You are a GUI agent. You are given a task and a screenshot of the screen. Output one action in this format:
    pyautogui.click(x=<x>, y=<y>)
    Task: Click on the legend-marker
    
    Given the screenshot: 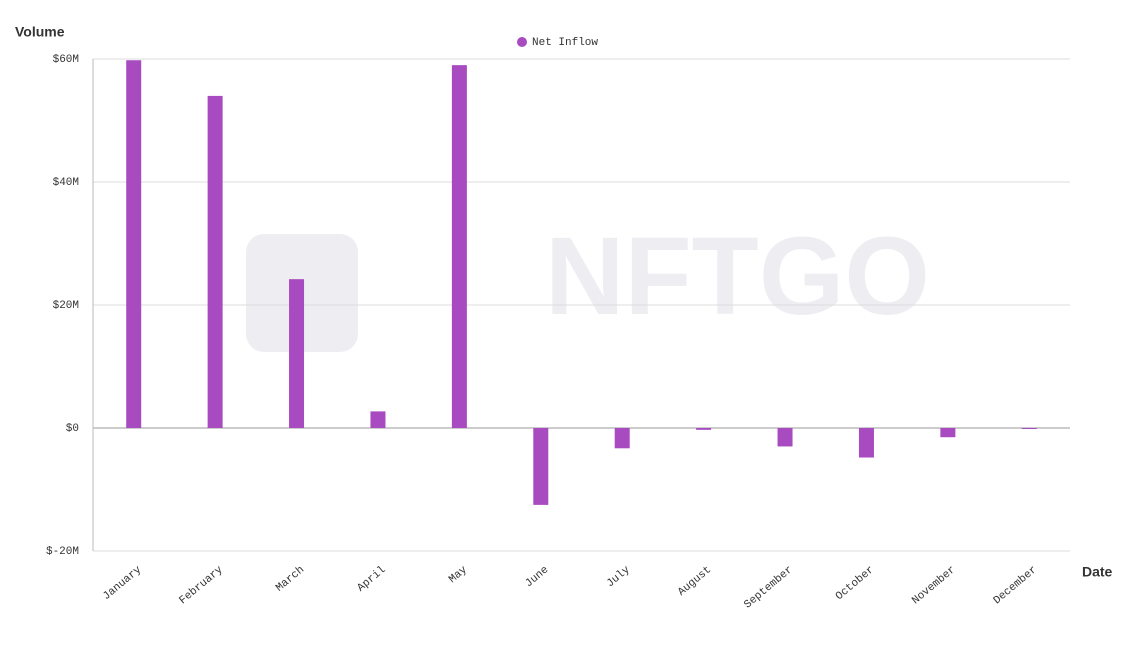 What is the action you would take?
    pyautogui.click(x=522, y=42)
    